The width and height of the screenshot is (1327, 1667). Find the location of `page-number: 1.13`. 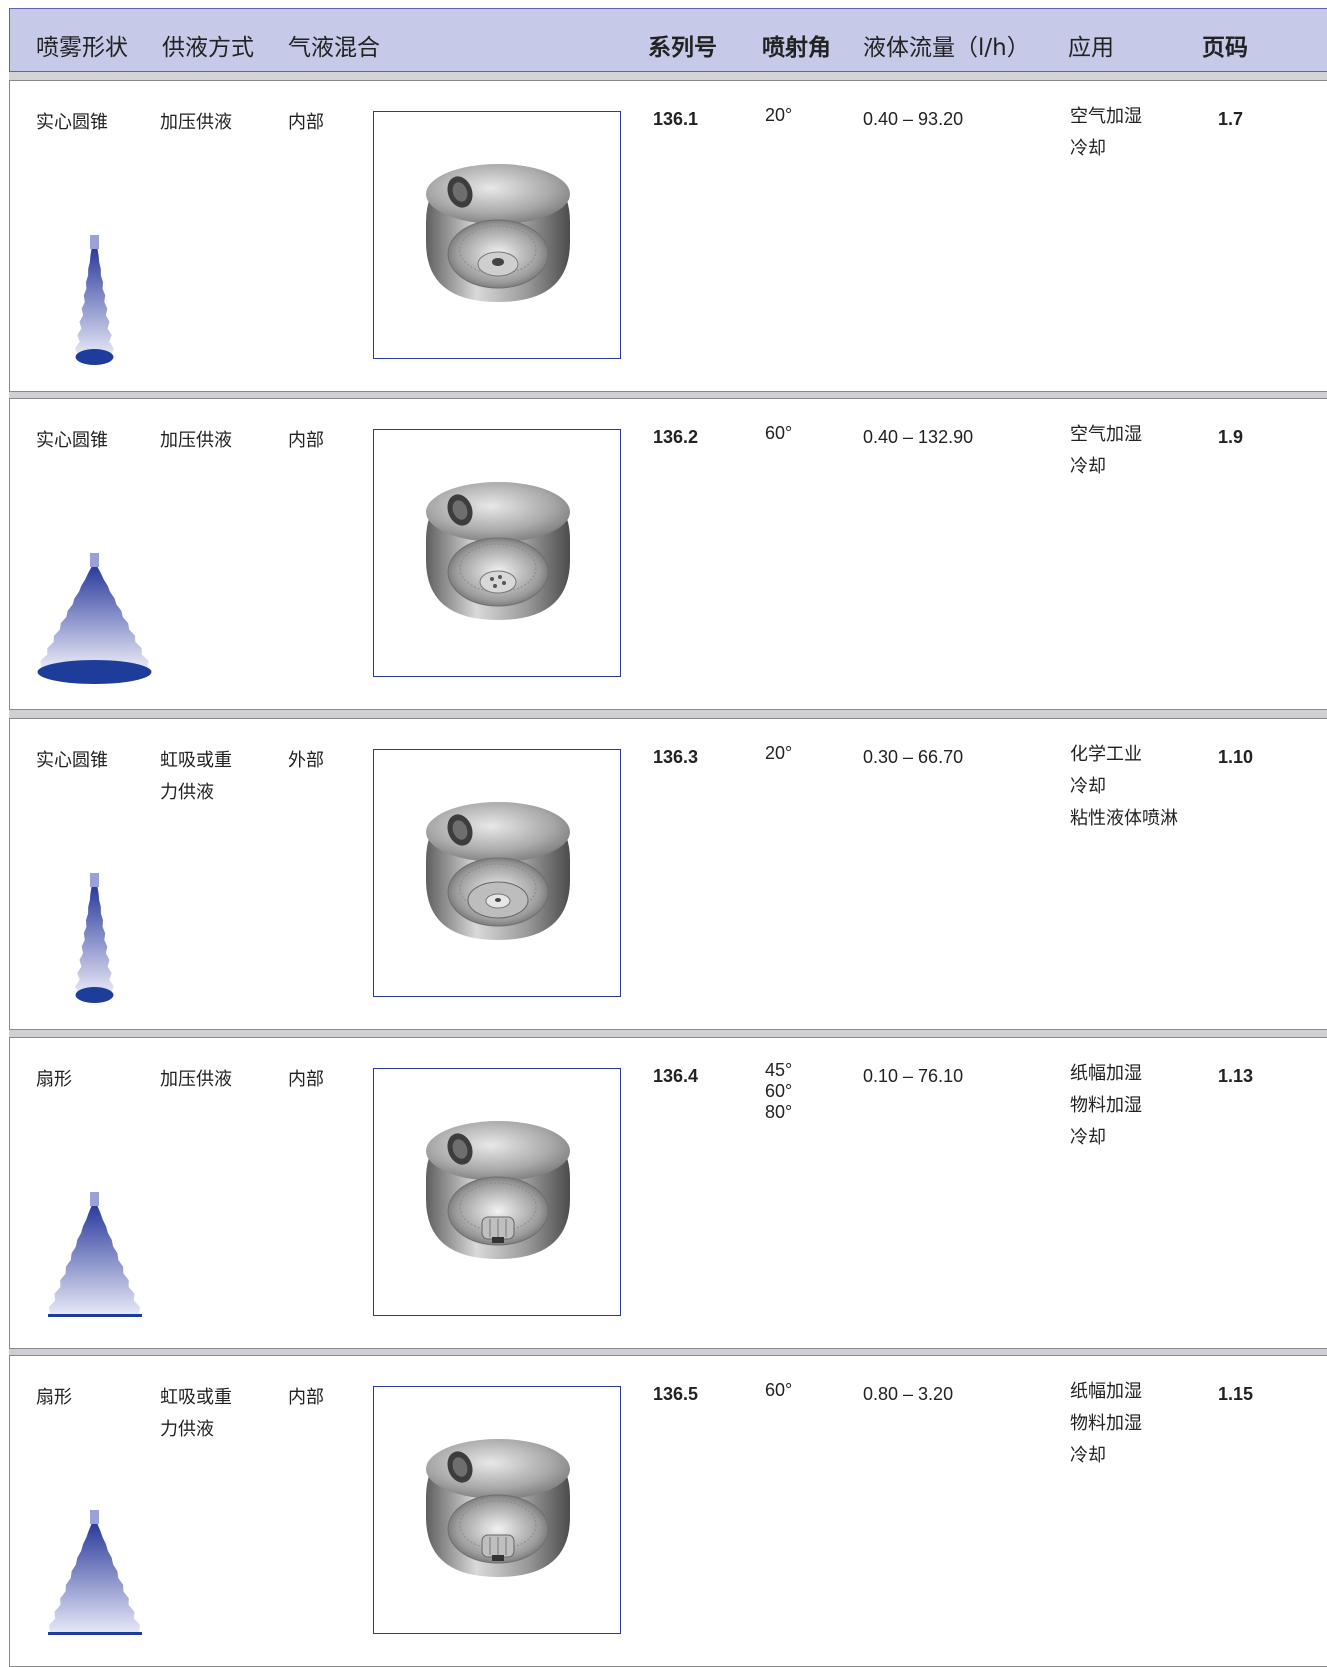

page-number: 1.13 is located at coordinates (1236, 1076).